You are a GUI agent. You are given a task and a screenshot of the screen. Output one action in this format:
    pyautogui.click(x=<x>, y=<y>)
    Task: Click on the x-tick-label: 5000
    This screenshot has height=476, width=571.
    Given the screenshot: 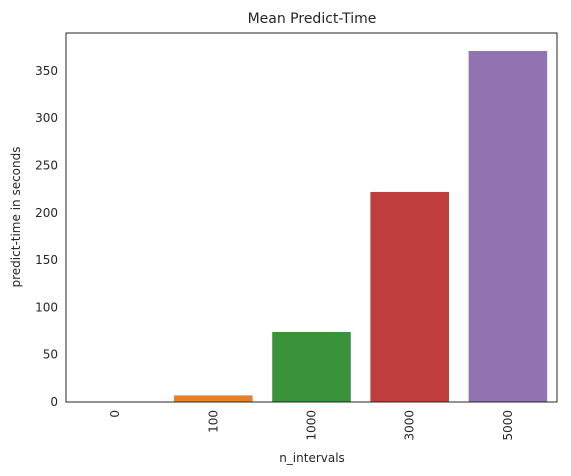 What is the action you would take?
    pyautogui.click(x=508, y=425)
    